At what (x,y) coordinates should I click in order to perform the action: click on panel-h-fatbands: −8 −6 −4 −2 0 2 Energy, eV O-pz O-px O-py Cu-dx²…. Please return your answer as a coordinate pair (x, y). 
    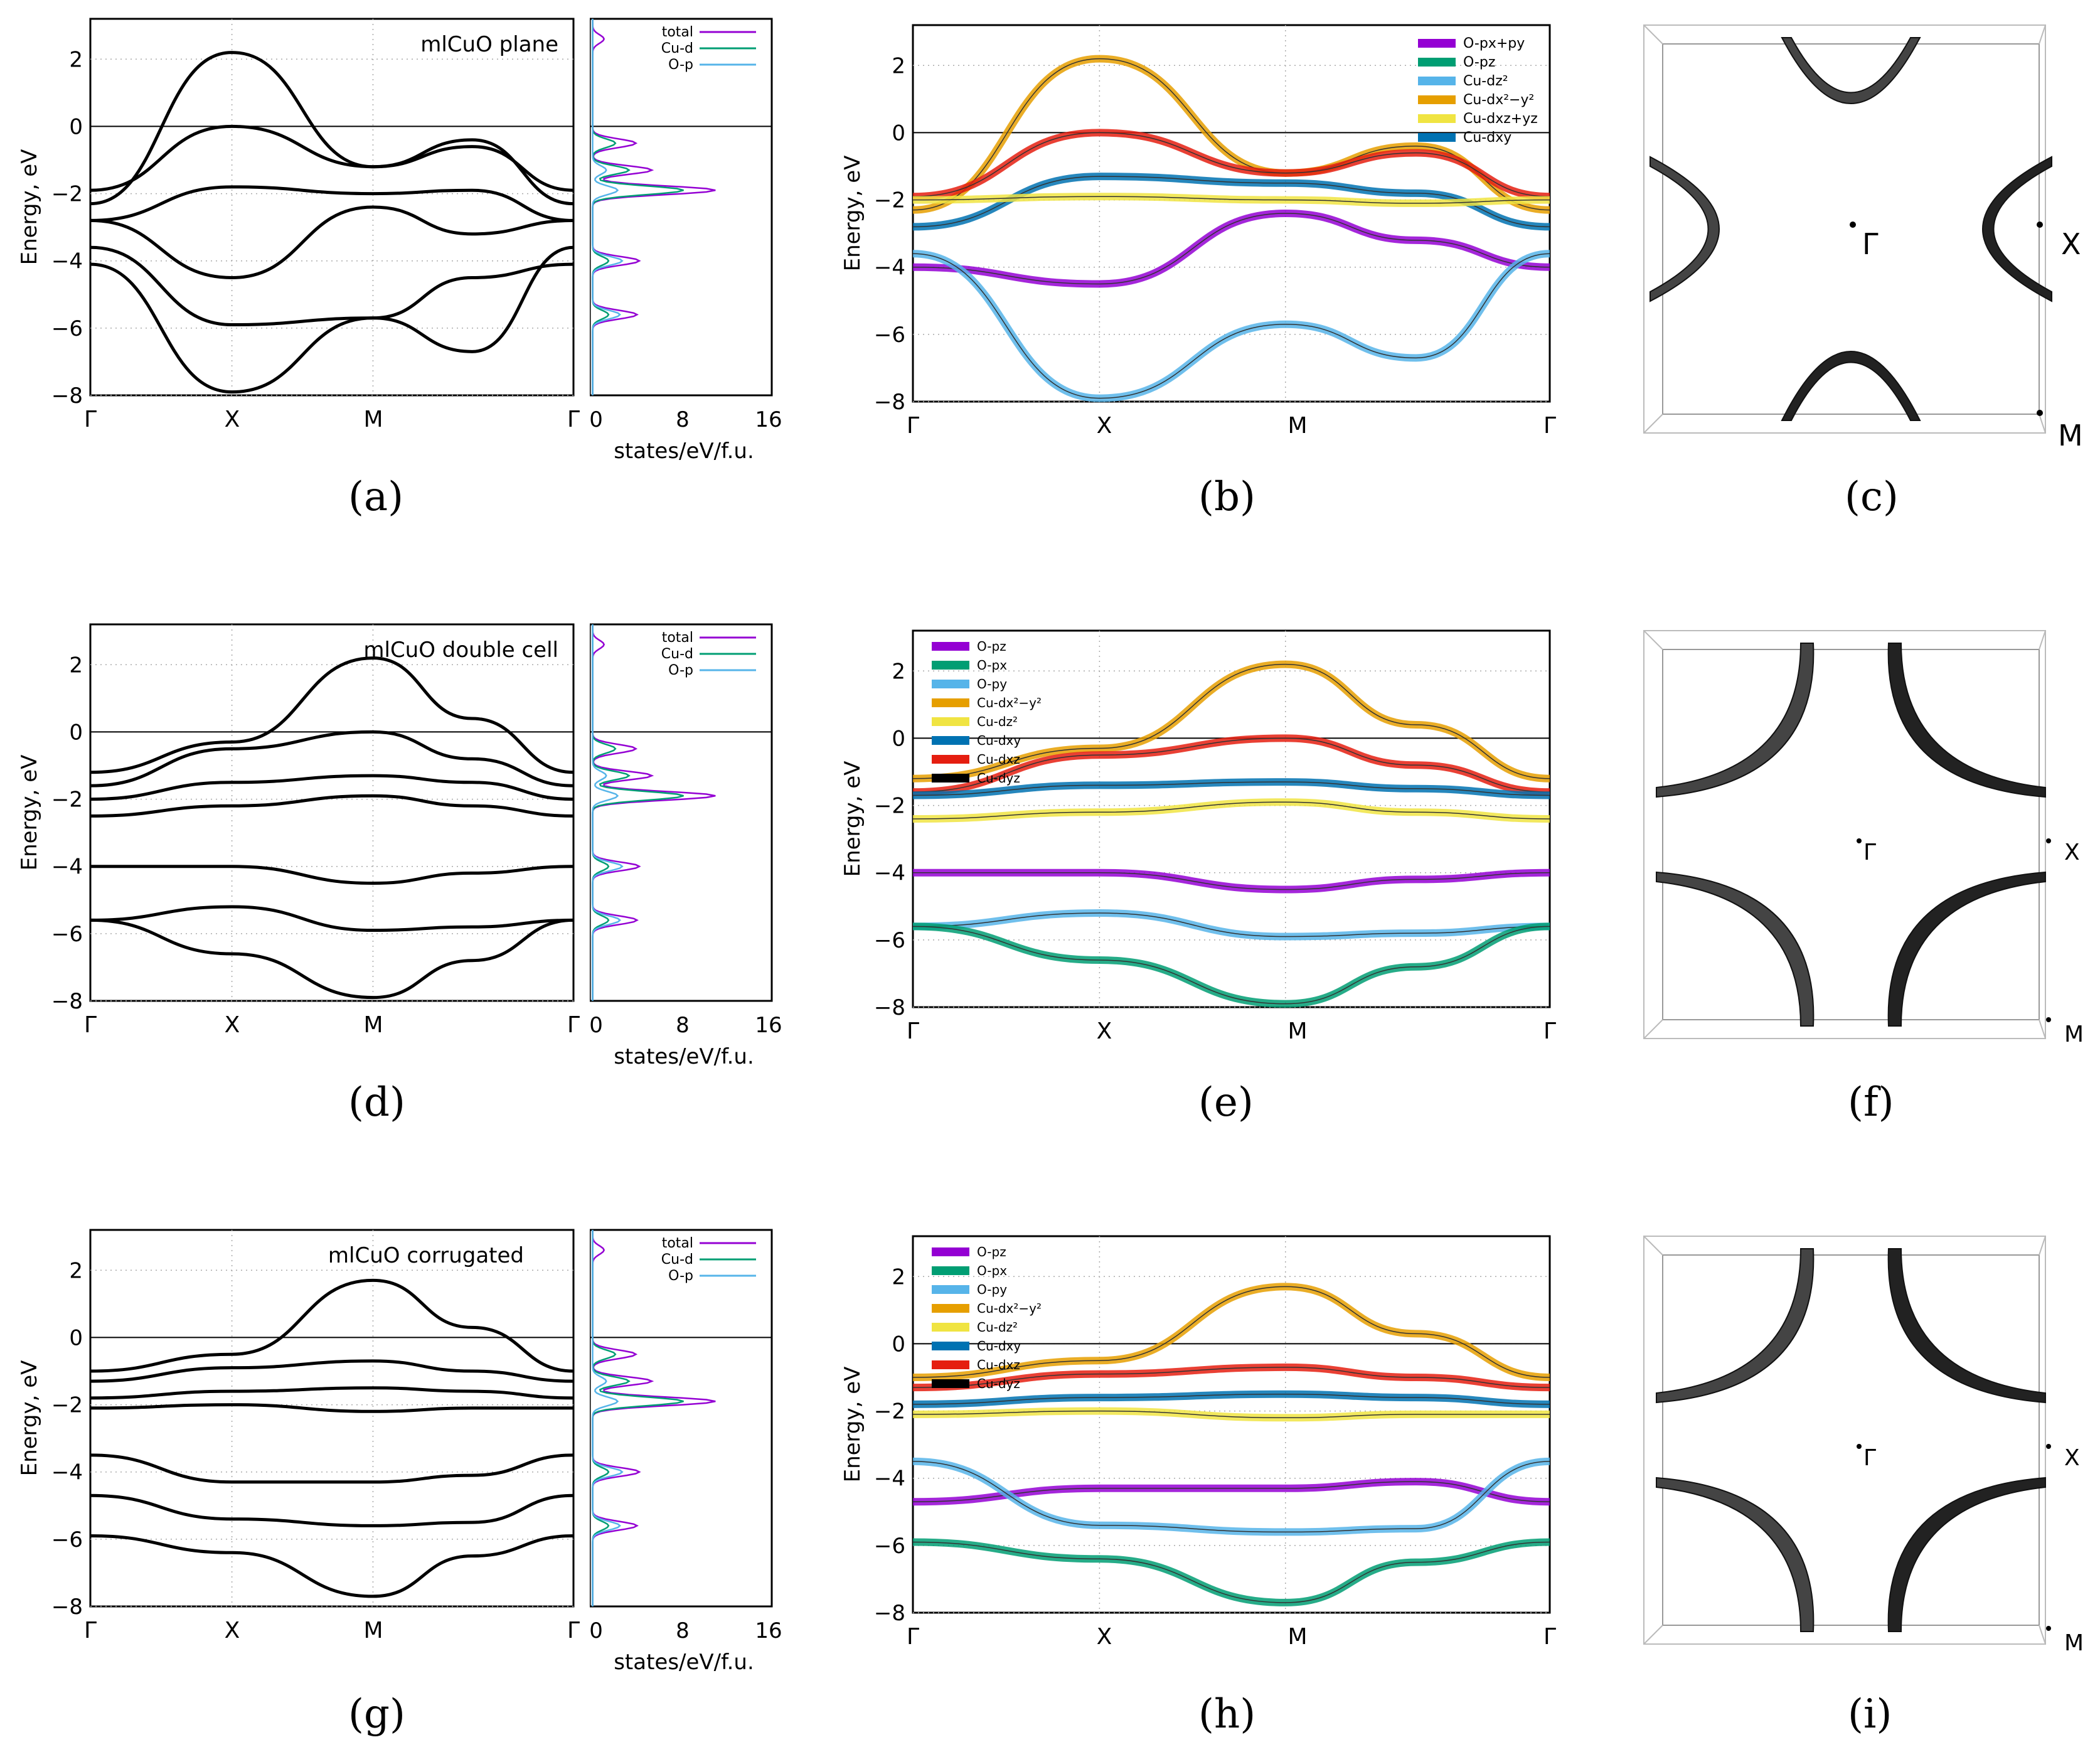
    Looking at the image, I should click on (1198, 1442).